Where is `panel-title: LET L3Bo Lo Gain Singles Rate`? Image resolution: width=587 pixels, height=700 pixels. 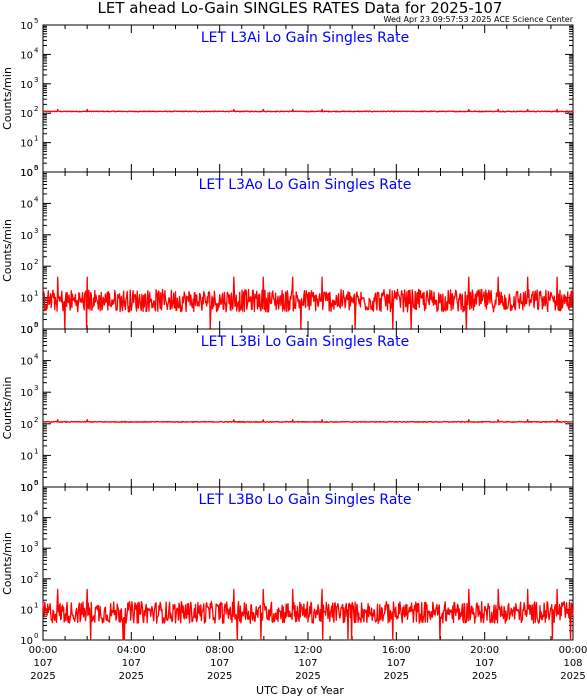
panel-title: LET L3Bo Lo Gain Singles Rate is located at coordinates (304, 500).